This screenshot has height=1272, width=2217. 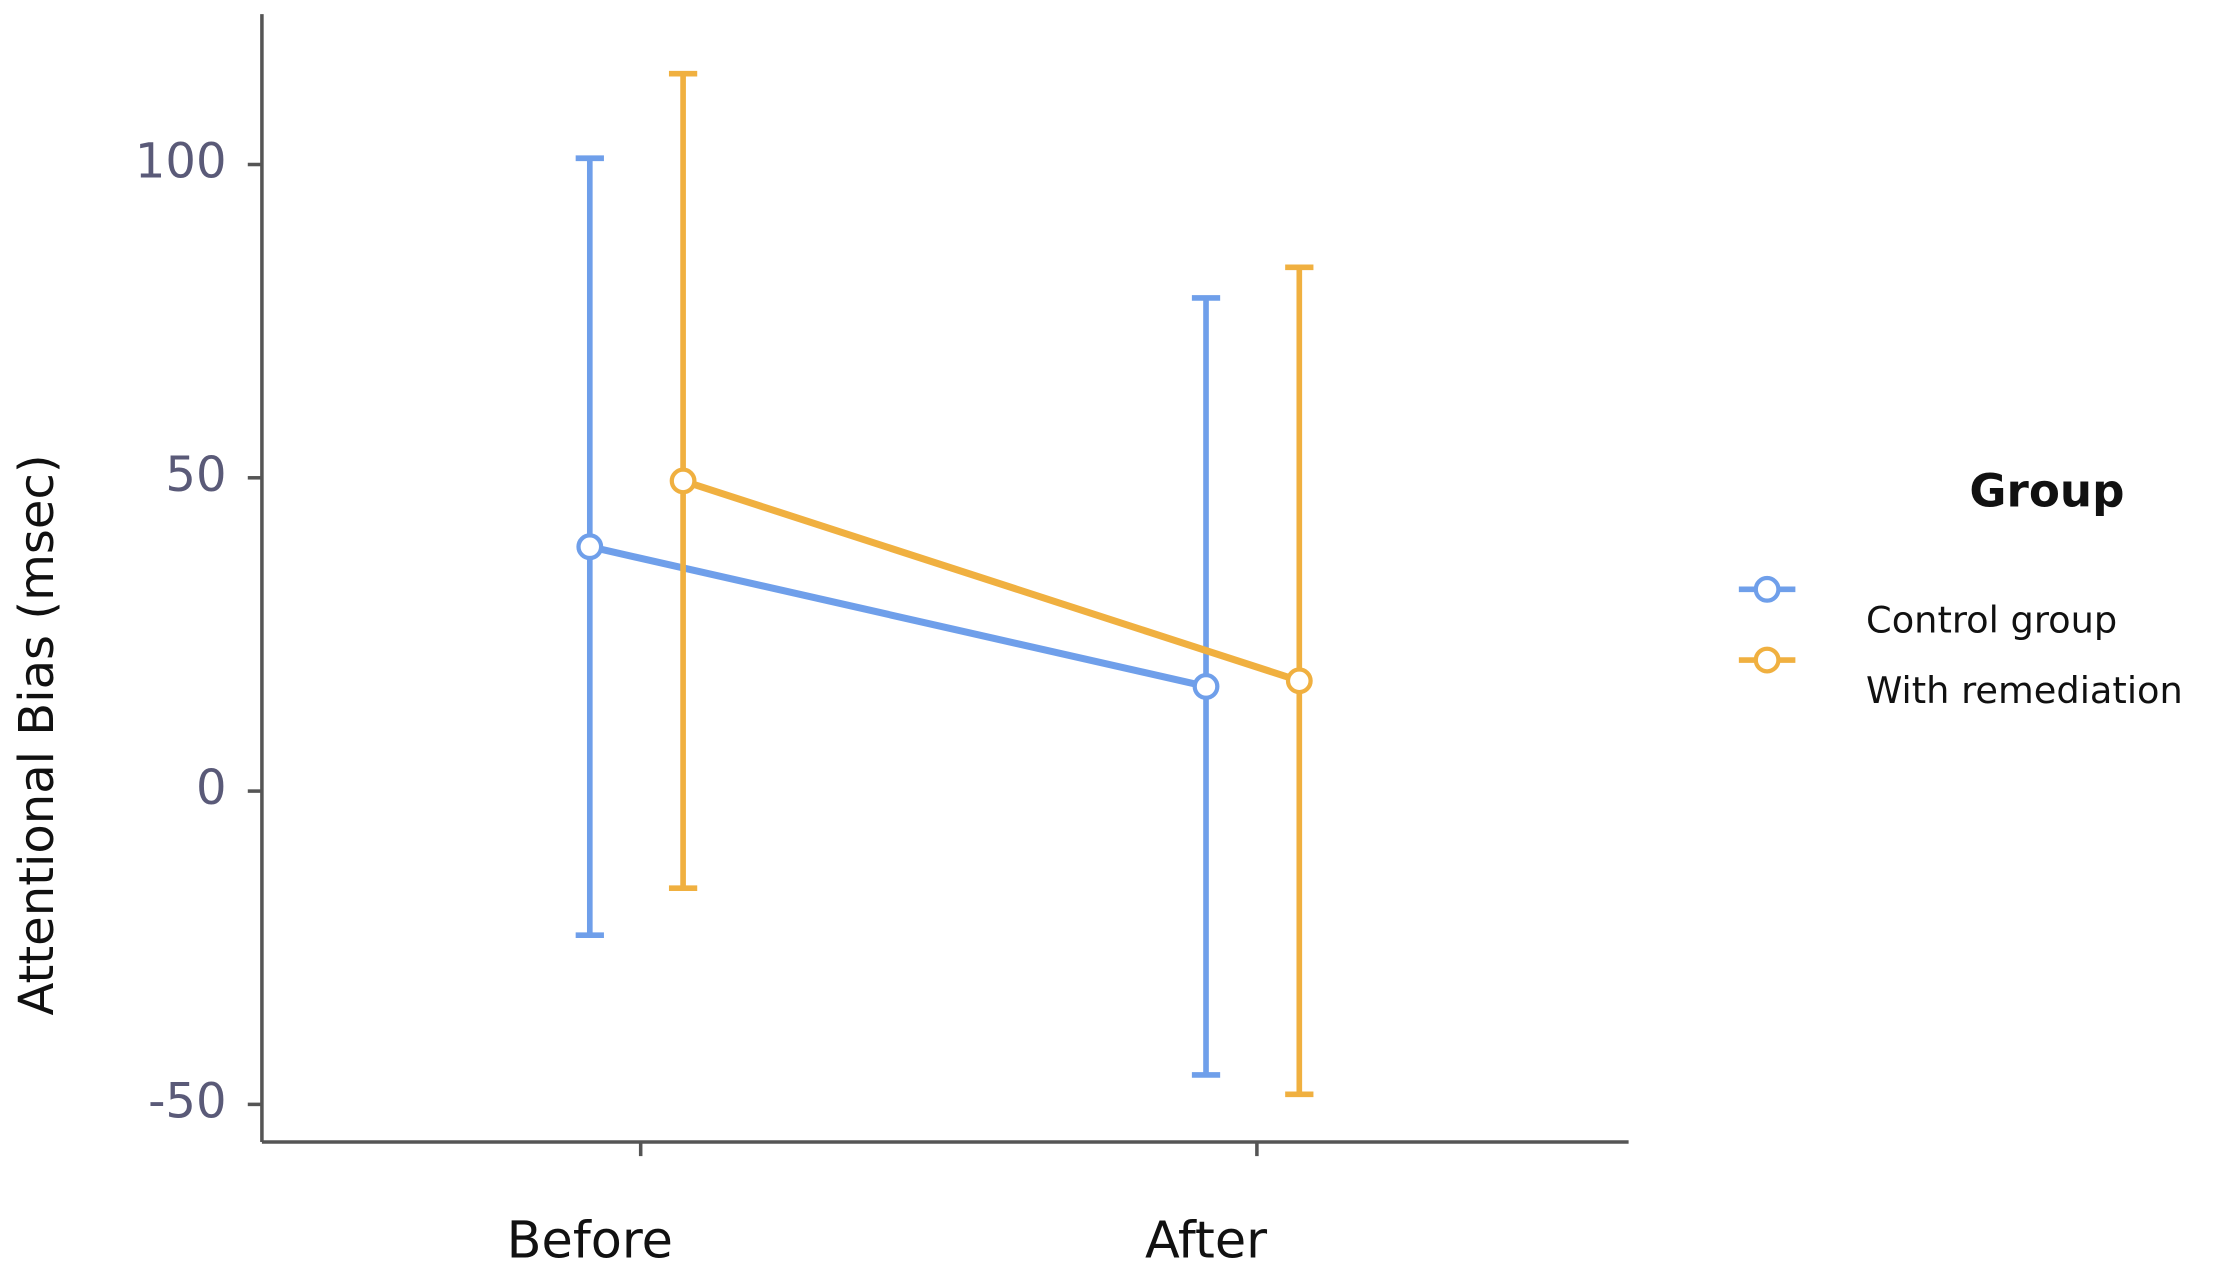 I want to click on legend-label: Control group, so click(x=1991, y=619).